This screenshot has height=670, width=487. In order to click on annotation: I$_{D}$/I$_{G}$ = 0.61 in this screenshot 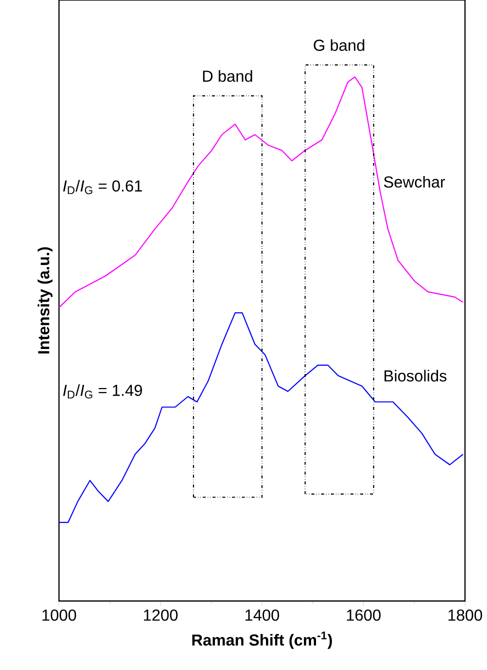, I will do `click(102, 187)`.